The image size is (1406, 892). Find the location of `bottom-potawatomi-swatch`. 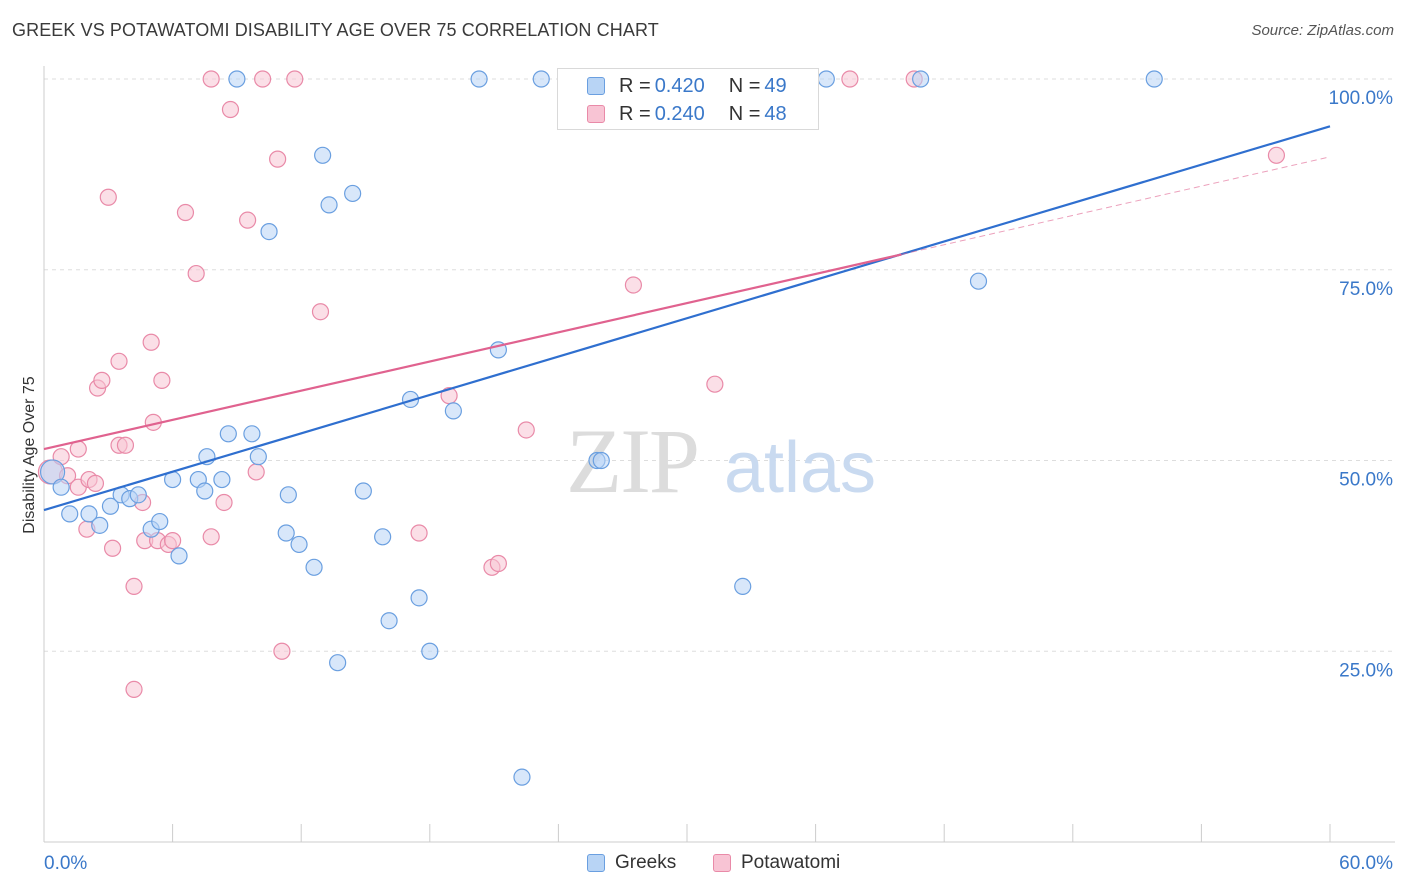

bottom-potawatomi-swatch is located at coordinates (722, 863).